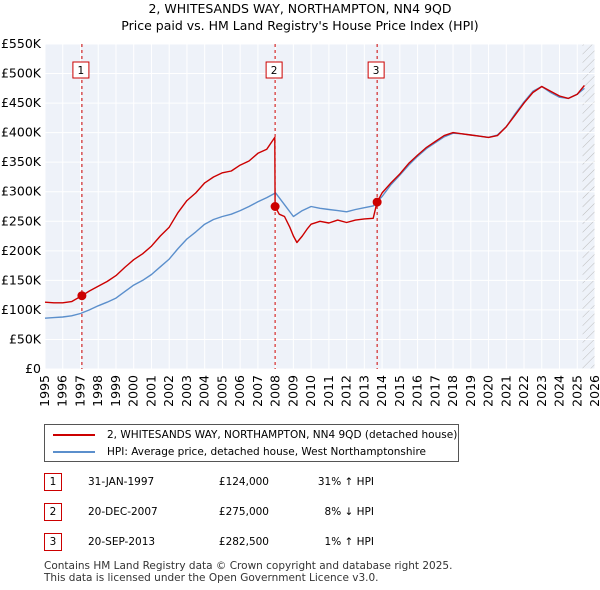  What do you see at coordinates (363, 391) in the screenshot?
I see `x-tick-label: 2013` at bounding box center [363, 391].